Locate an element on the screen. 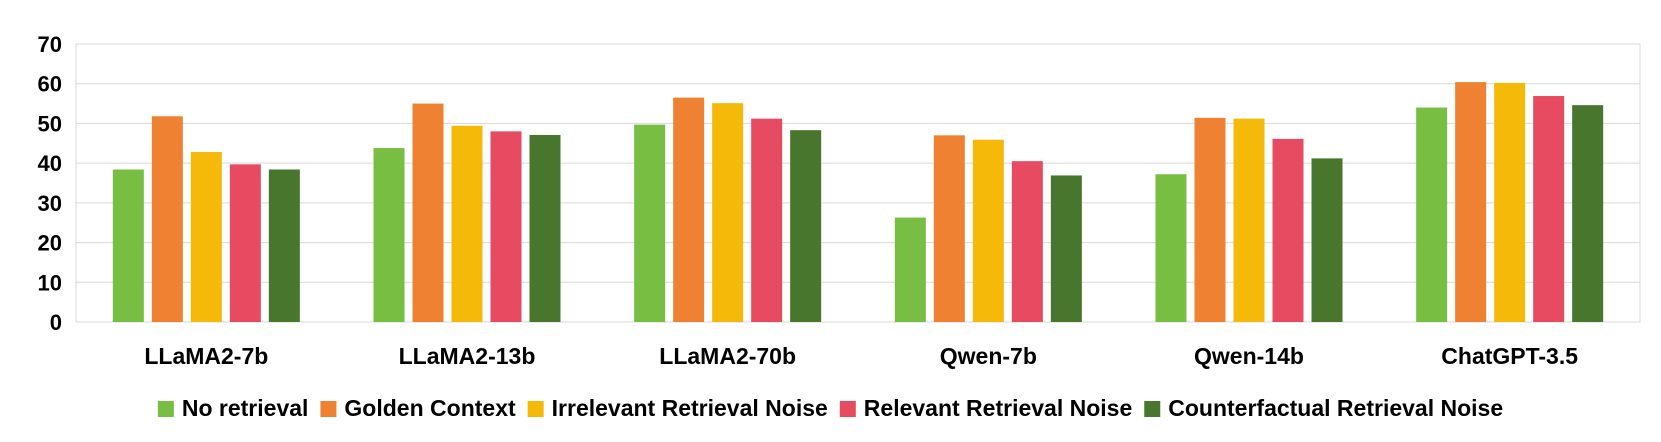 The height and width of the screenshot is (442, 1661). x-category-label: LLaMA2-7b is located at coordinates (206, 356).